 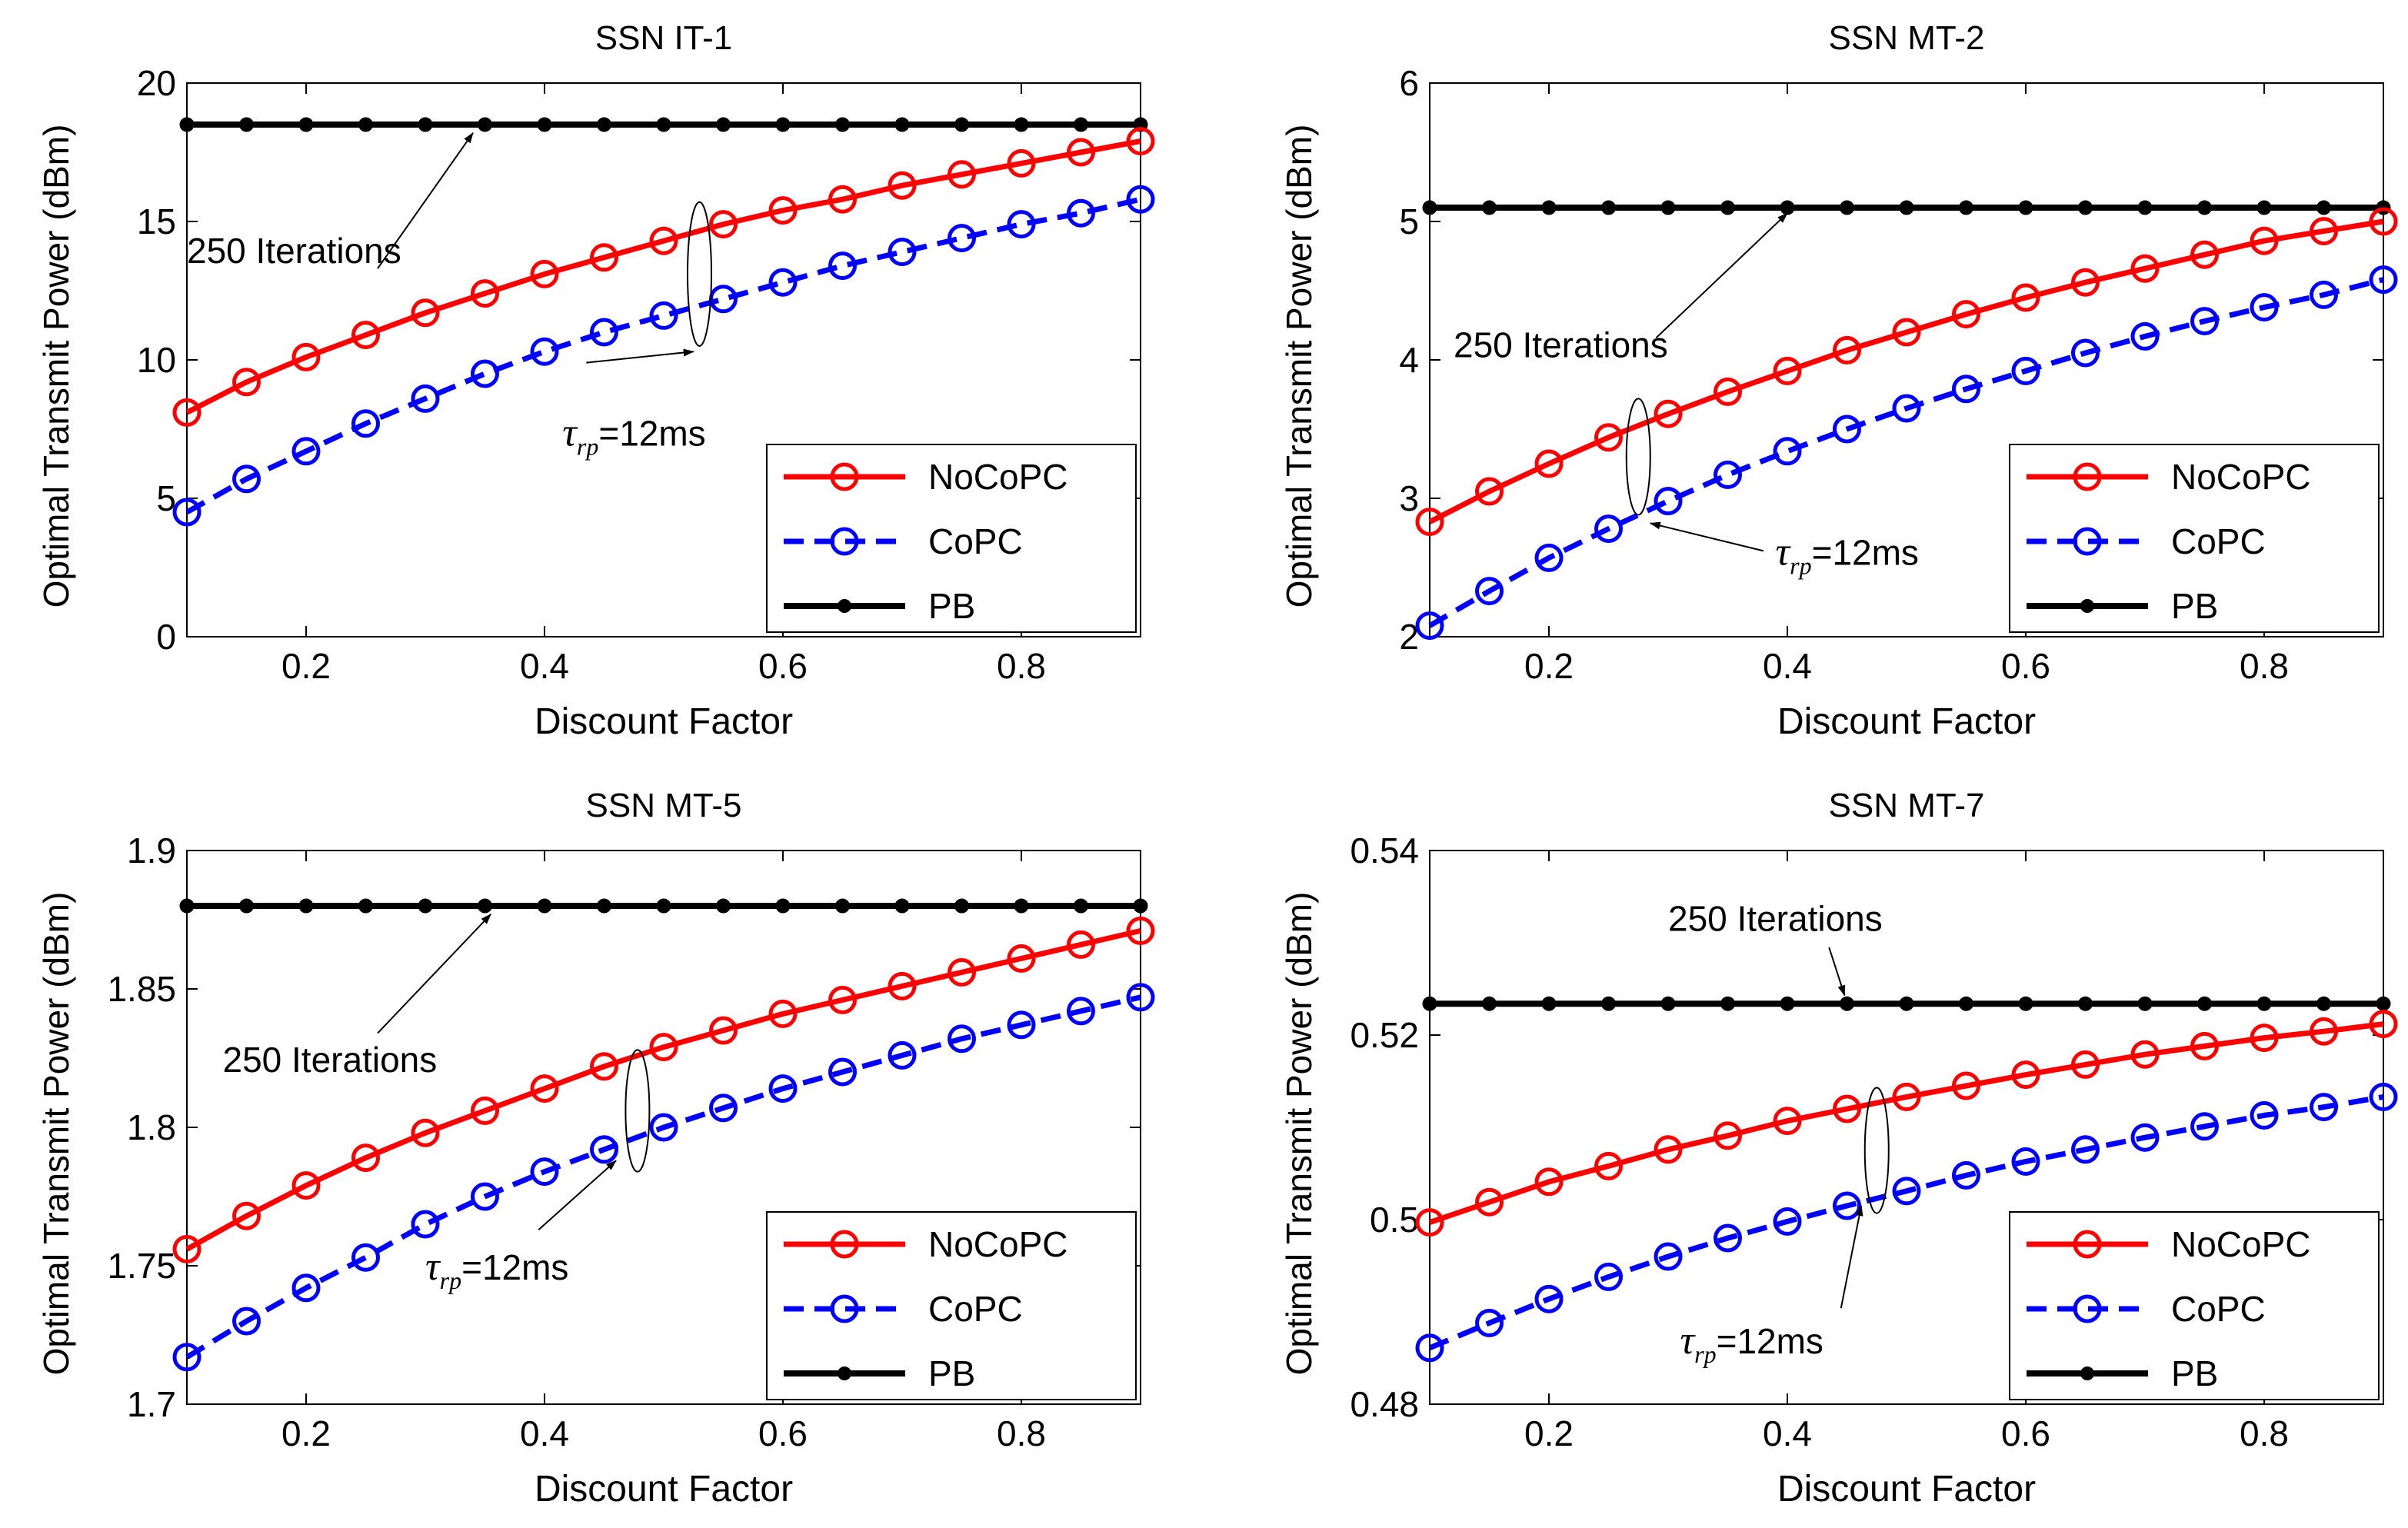 What do you see at coordinates (2218, 1309) in the screenshot?
I see `legend-label: CoPC` at bounding box center [2218, 1309].